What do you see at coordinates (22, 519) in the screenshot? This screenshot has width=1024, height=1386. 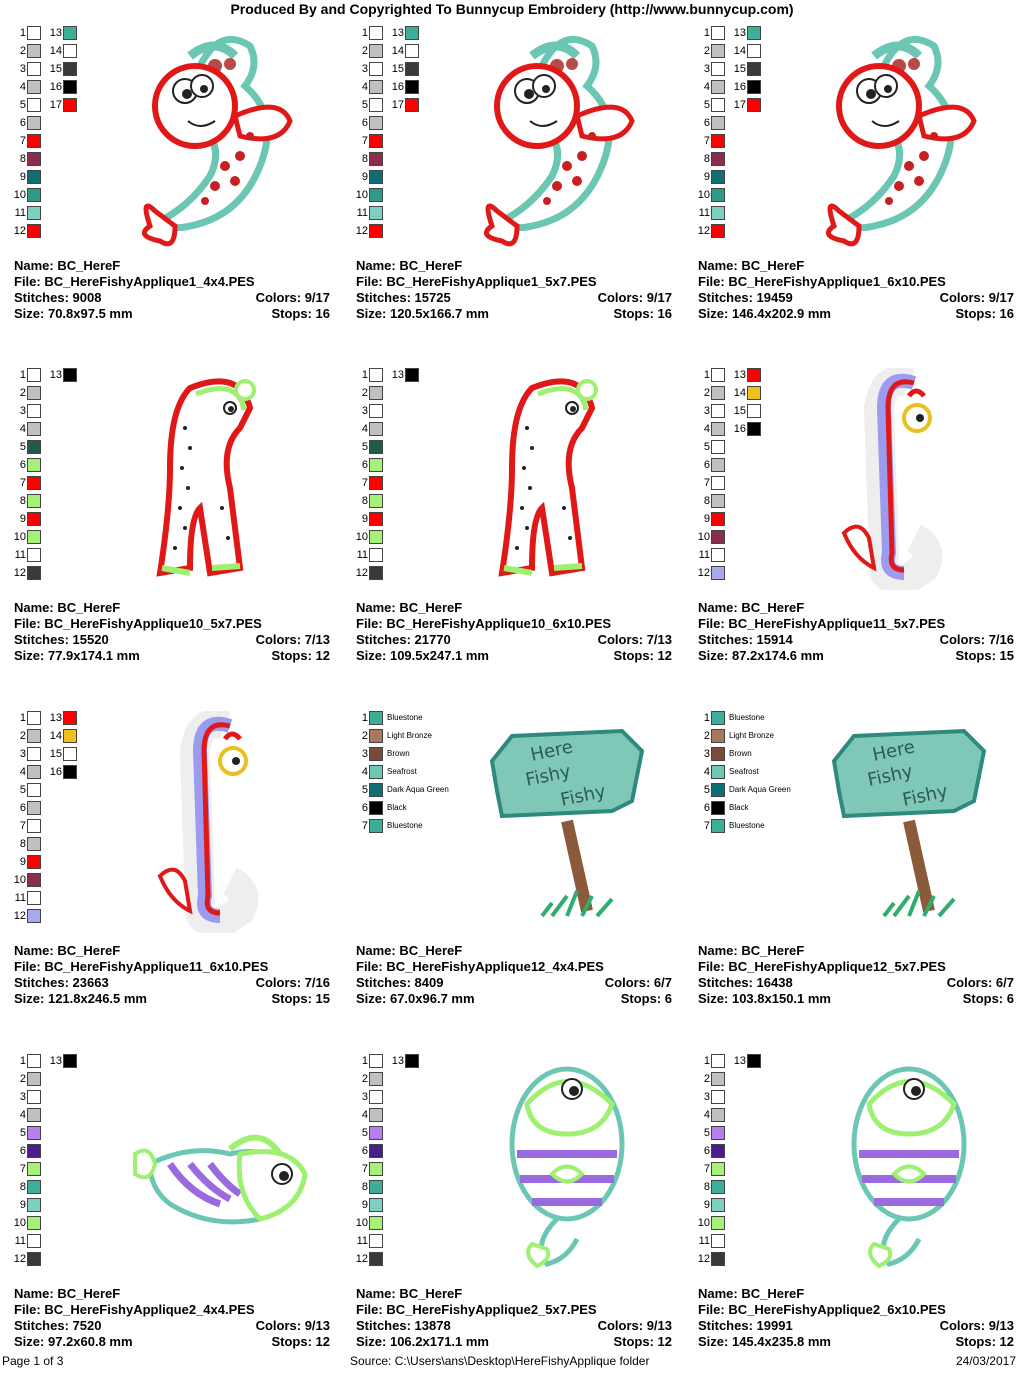 I see `color-chip: 9` at bounding box center [22, 519].